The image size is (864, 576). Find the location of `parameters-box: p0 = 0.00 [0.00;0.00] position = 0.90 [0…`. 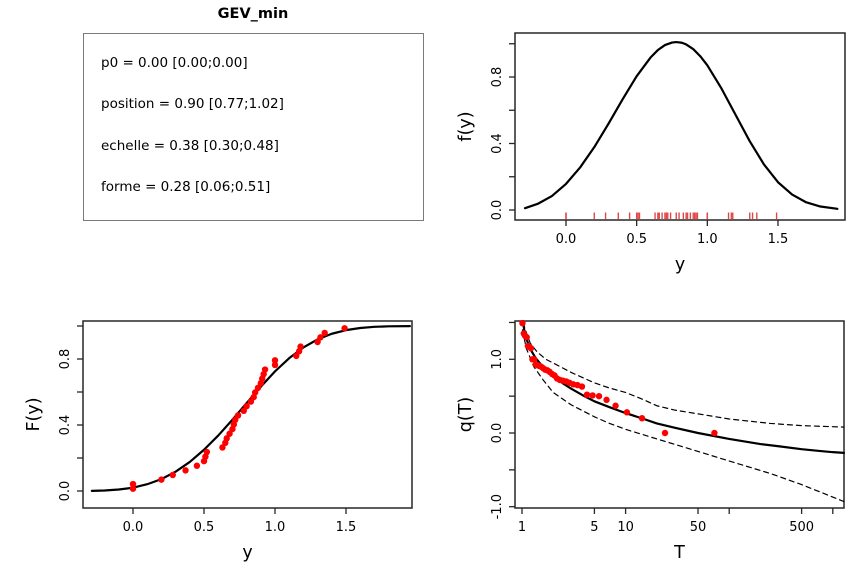

parameters-box: p0 = 0.00 [0.00;0.00] position = 0.90 [0… is located at coordinates (253, 127).